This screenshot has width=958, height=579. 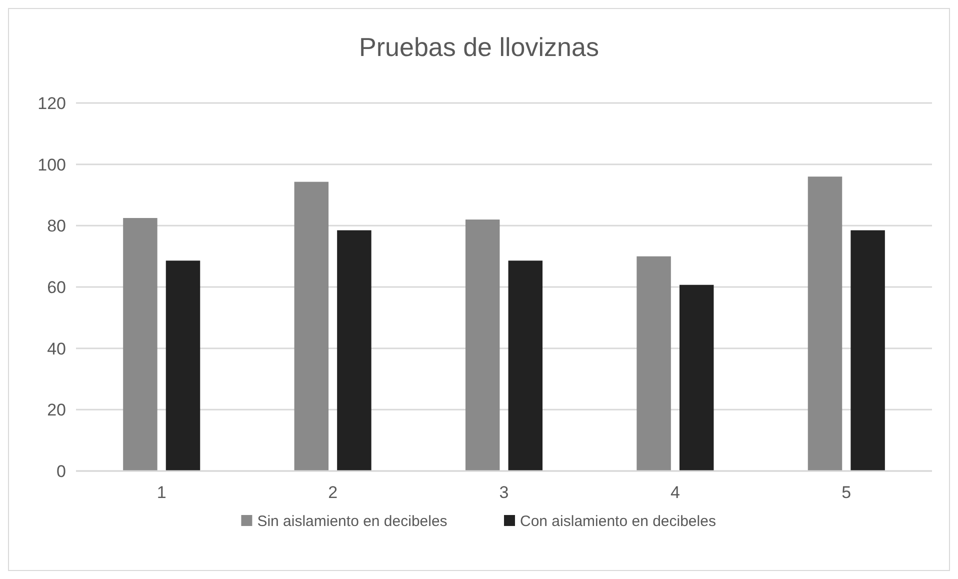 What do you see at coordinates (618, 521) in the screenshot?
I see `legend-label: Con aislamiento en decibeles` at bounding box center [618, 521].